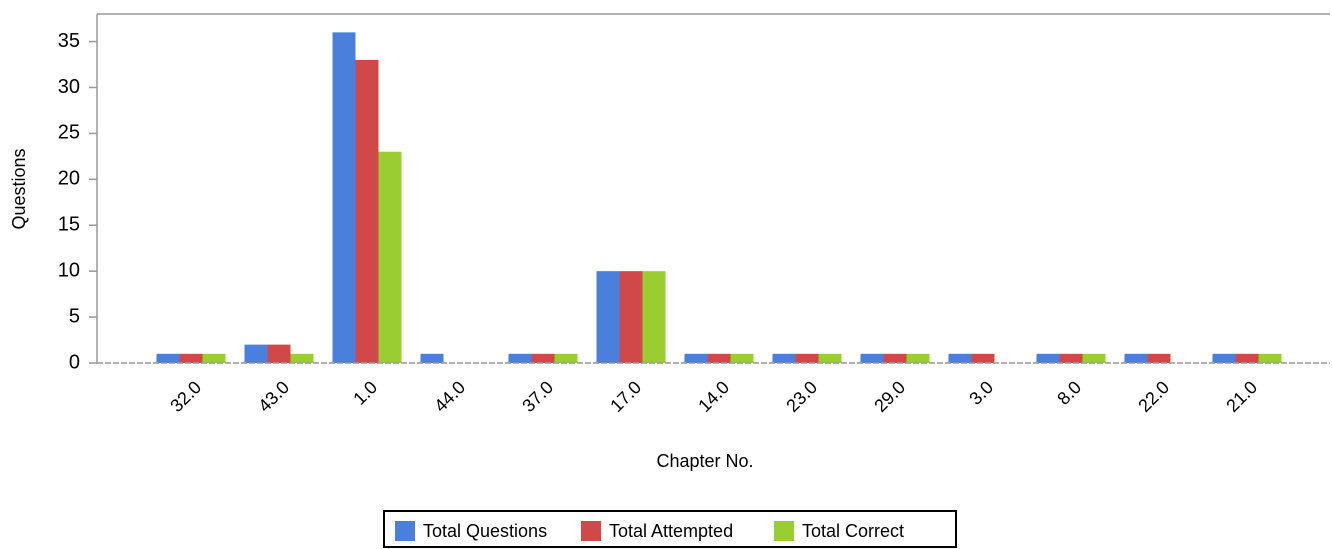 This screenshot has height=549, width=1332. Describe the element at coordinates (853, 531) in the screenshot. I see `legend-label: Total Correct` at that location.